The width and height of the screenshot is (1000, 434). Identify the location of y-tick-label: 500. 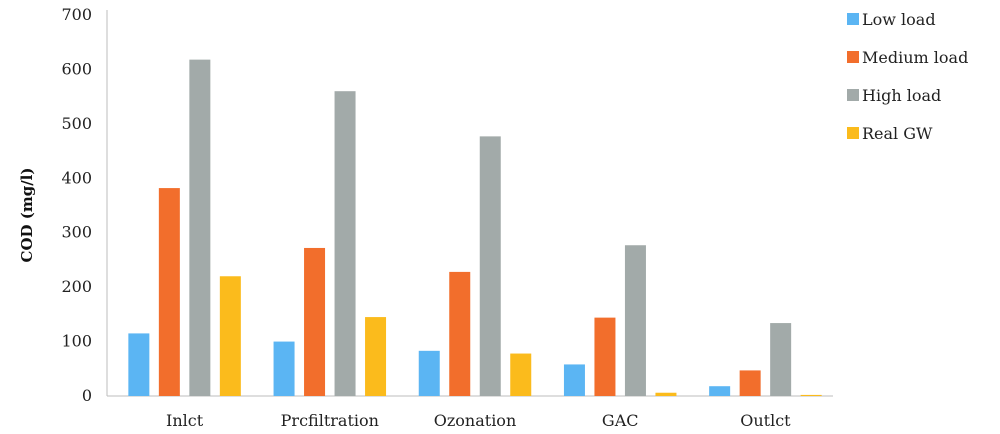
(76, 123).